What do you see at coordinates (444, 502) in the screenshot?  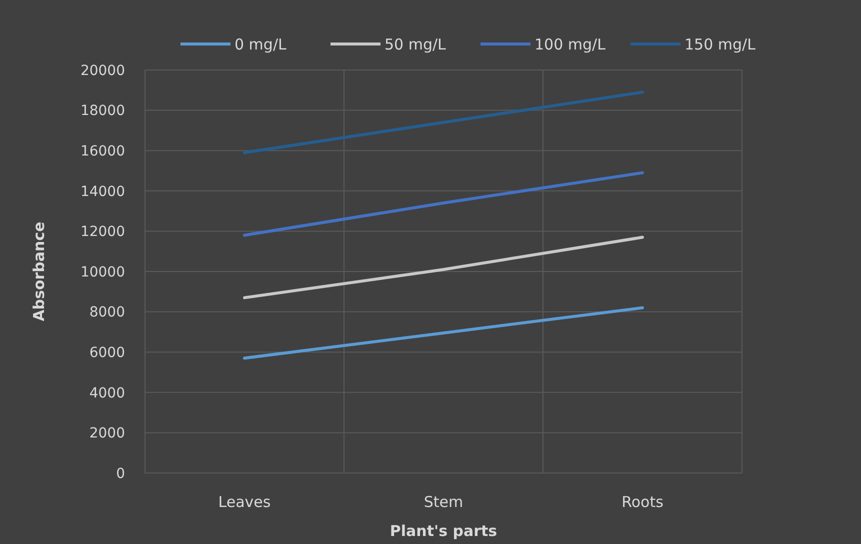 I see `x-tick-label: Stem` at bounding box center [444, 502].